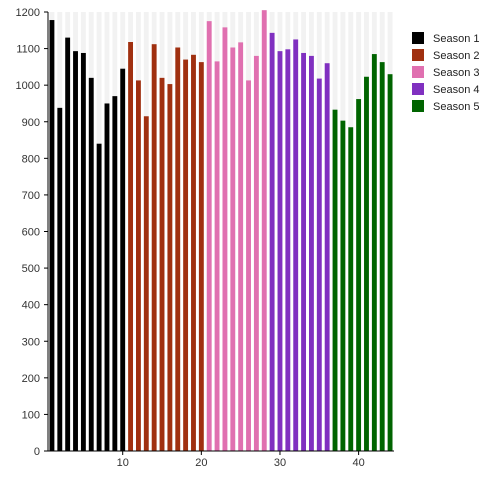  I want to click on legend: Season 1 Season 2 Season 3 Season 4 Season 5, so click(445, 72).